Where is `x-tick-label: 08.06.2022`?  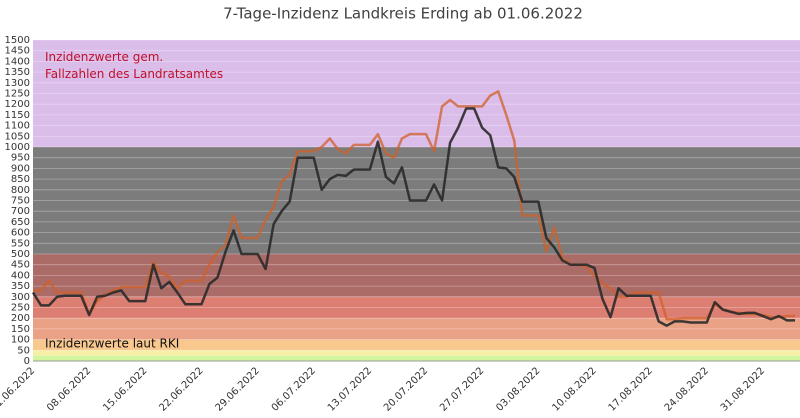
x-tick-label: 08.06.2022 is located at coordinates (69, 389).